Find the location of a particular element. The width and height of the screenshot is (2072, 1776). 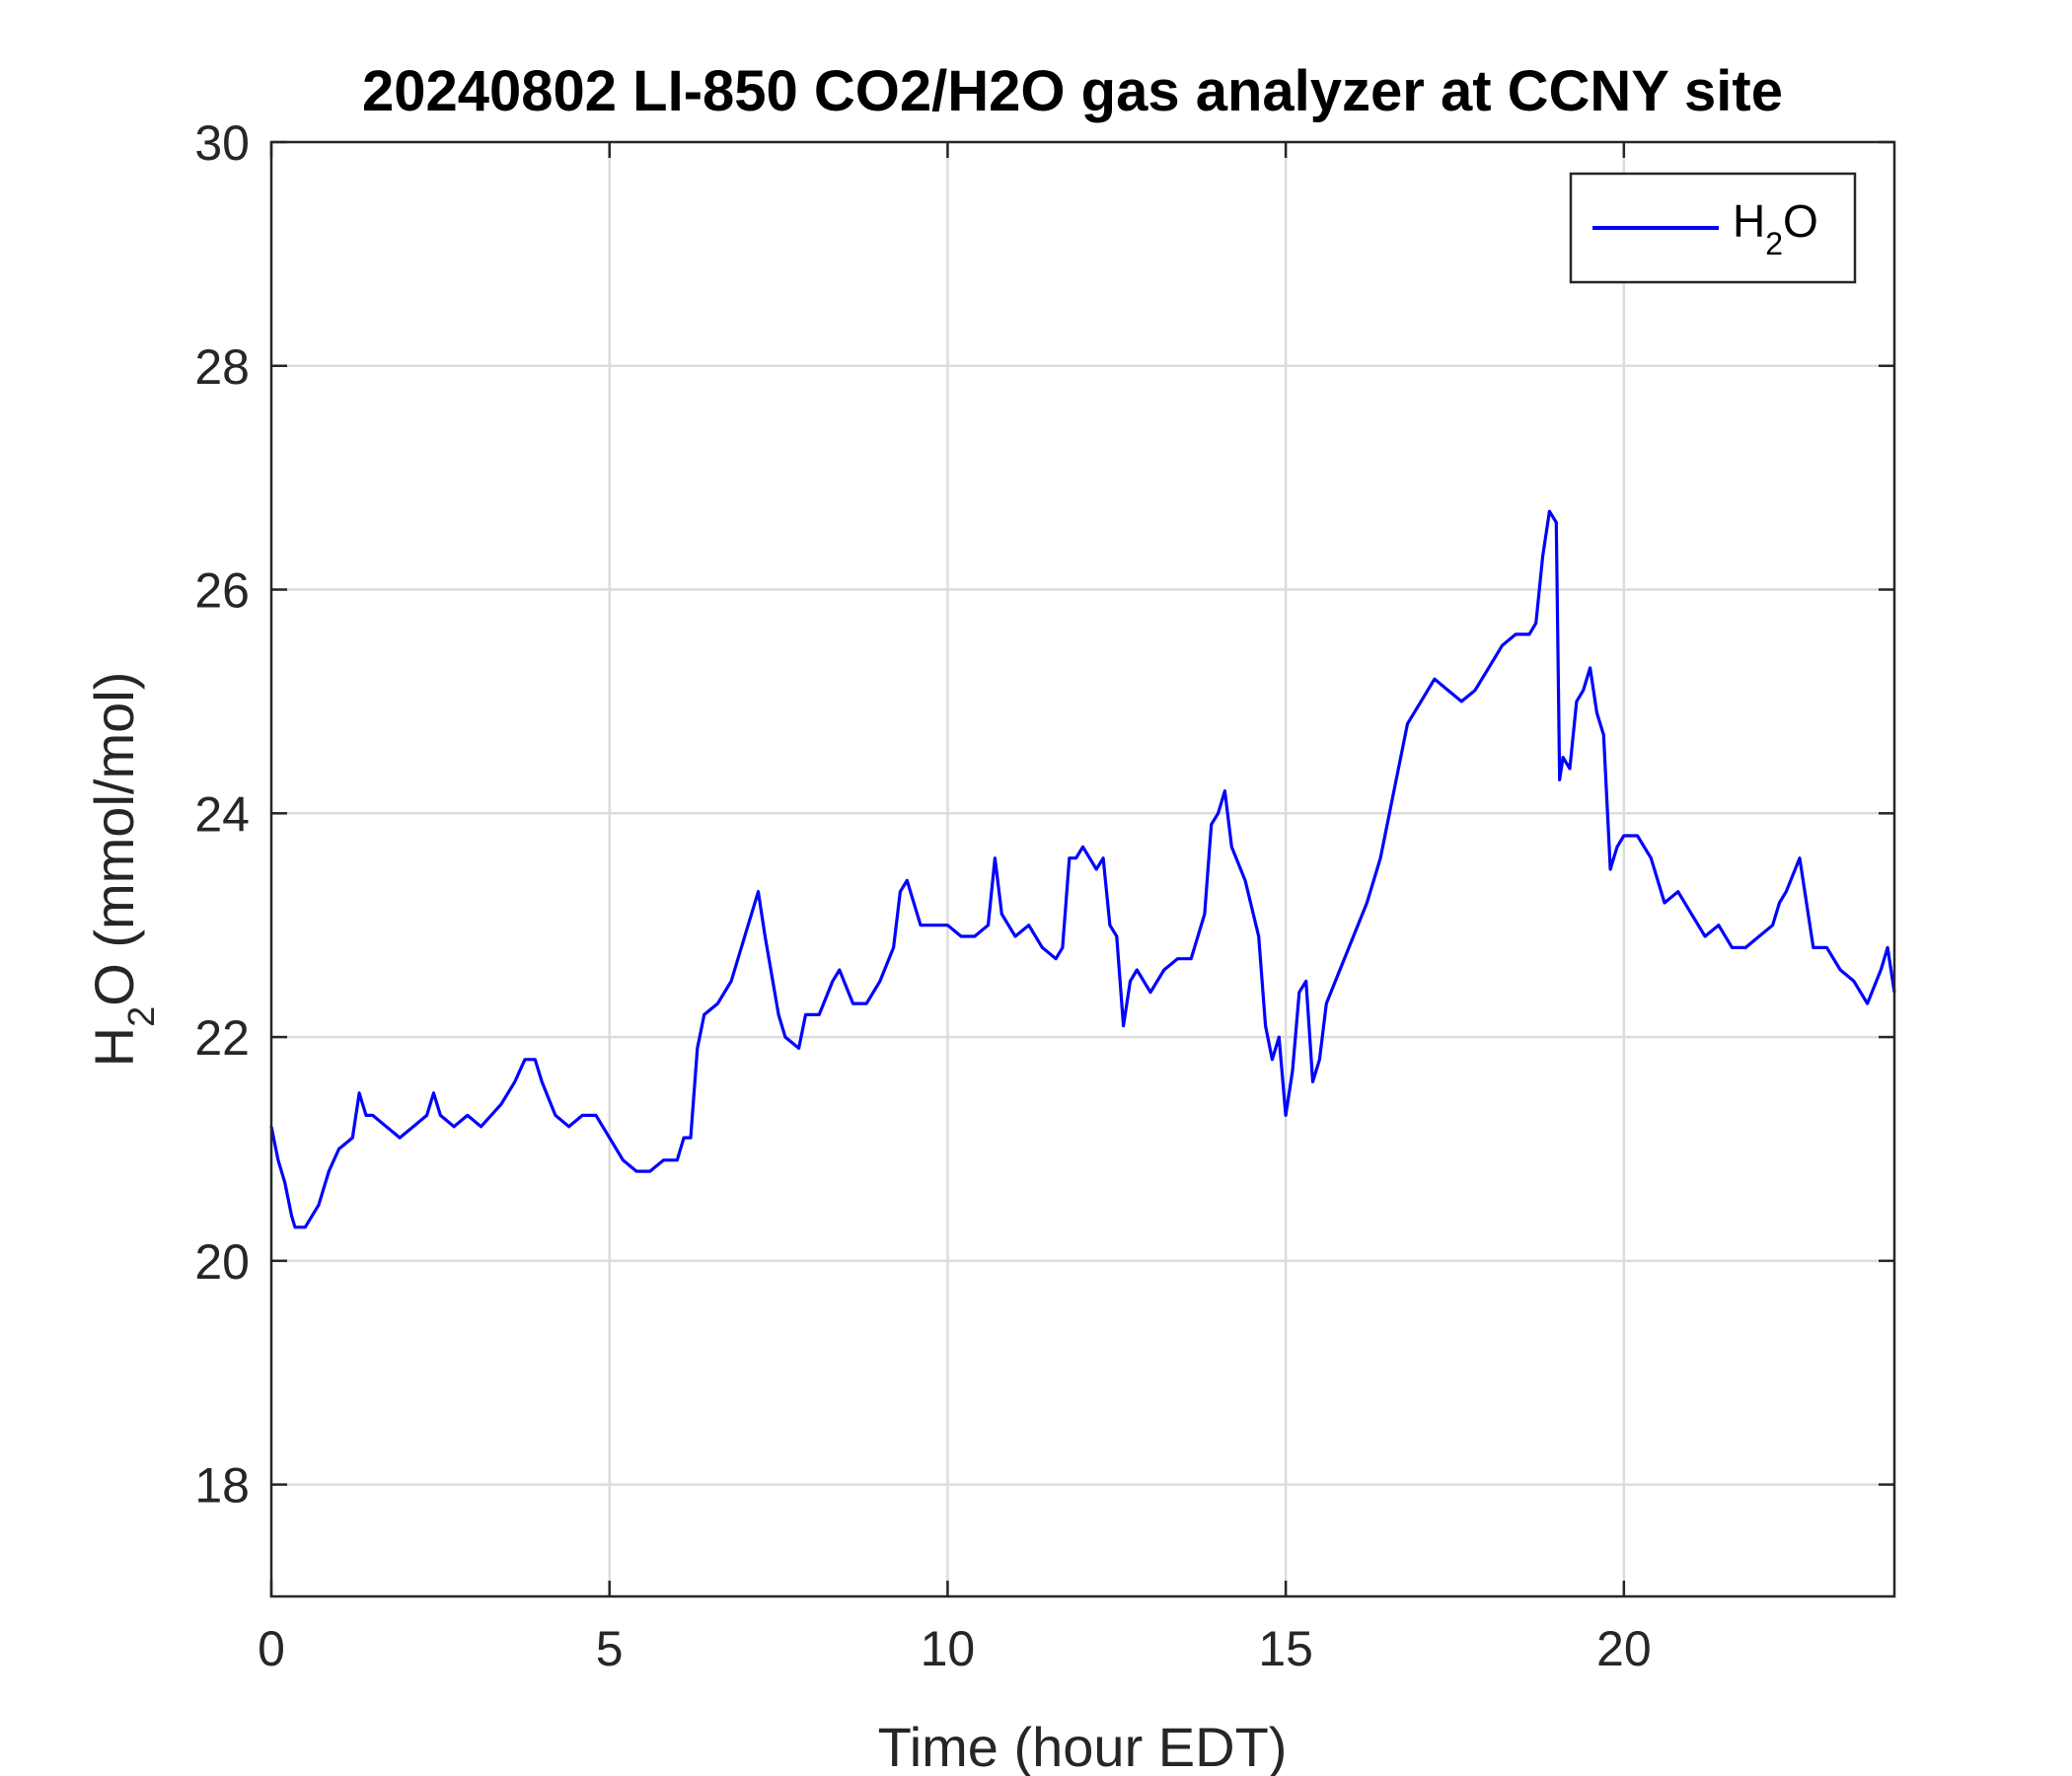

y-axis-label: H2O (mmol/mol) is located at coordinates (123, 870).